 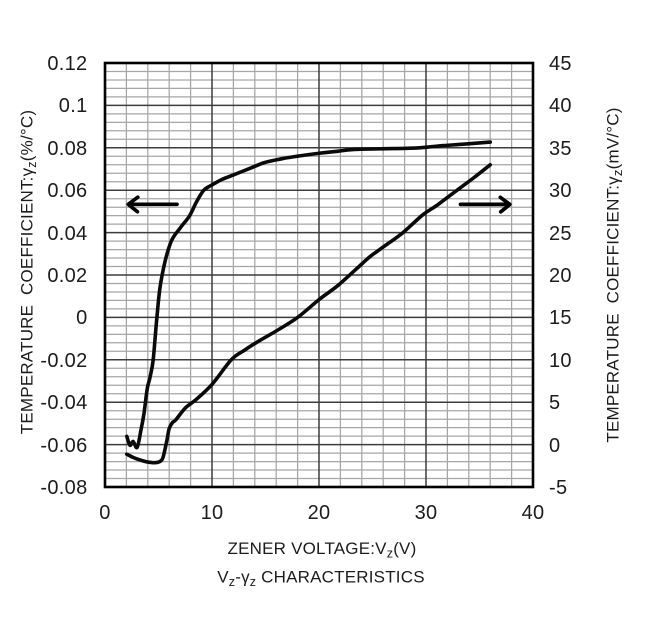 What do you see at coordinates (554, 403) in the screenshot?
I see `svg-text: 5` at bounding box center [554, 403].